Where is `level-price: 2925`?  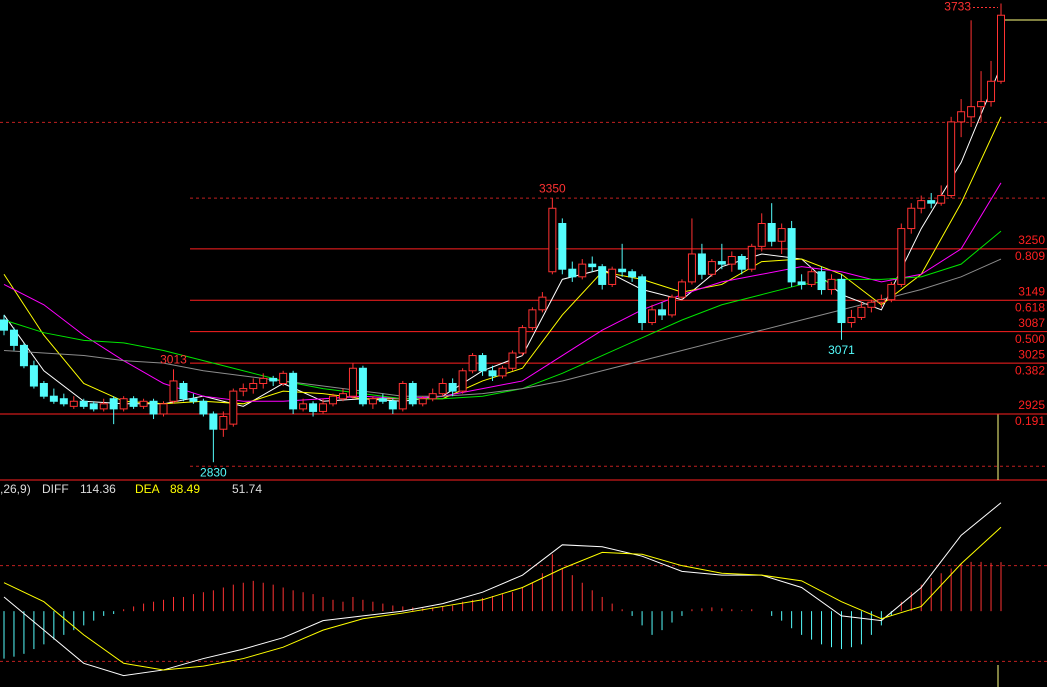 level-price: 2925 is located at coordinates (1031, 405).